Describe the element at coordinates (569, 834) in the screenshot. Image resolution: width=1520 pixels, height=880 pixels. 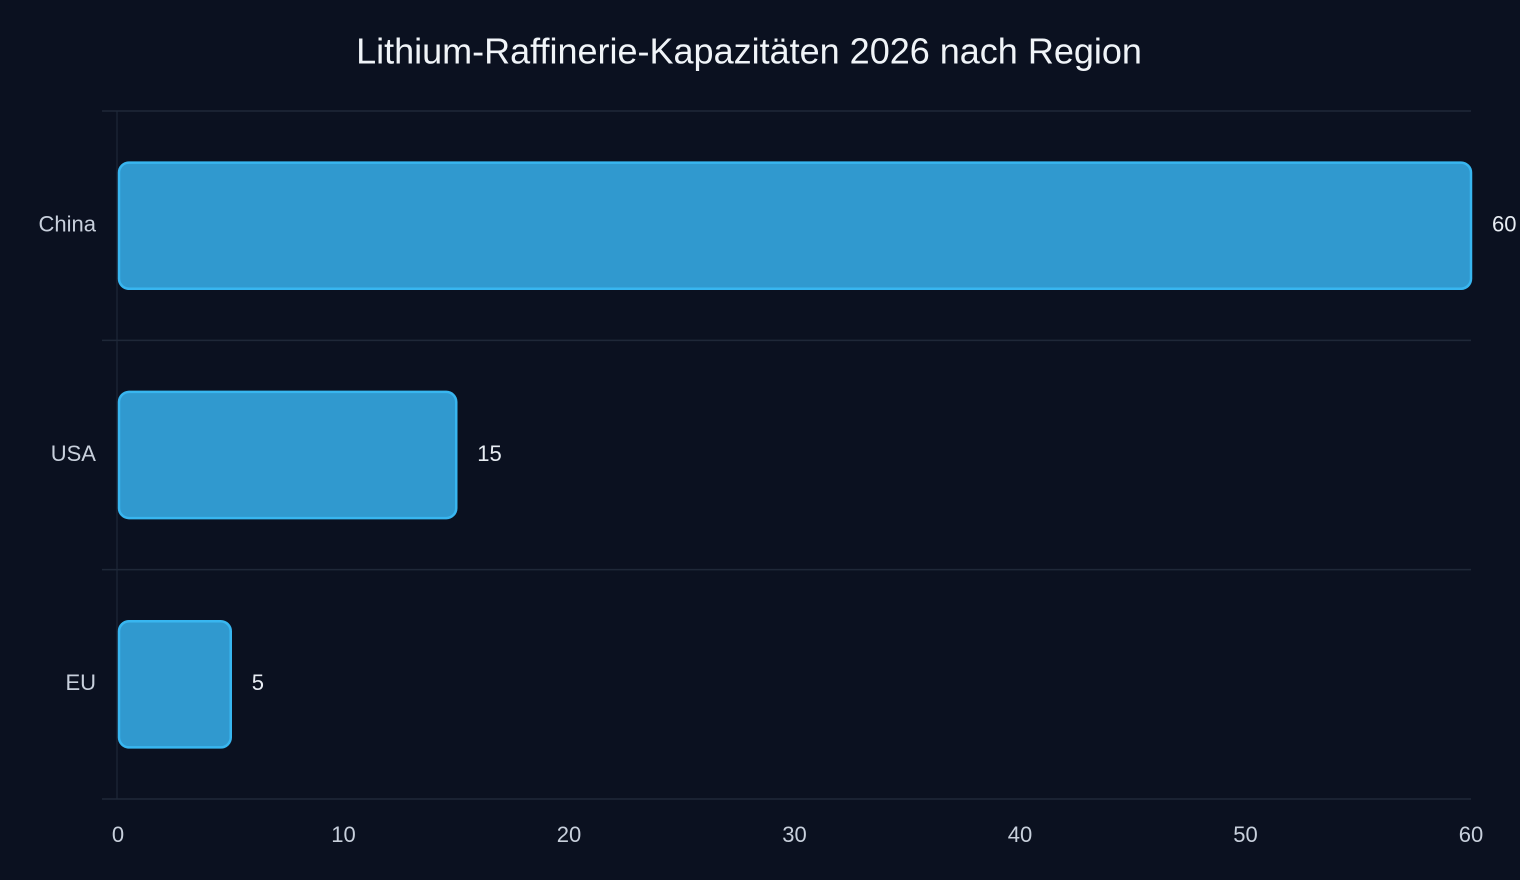
I see `x-tick-label: 20` at that location.